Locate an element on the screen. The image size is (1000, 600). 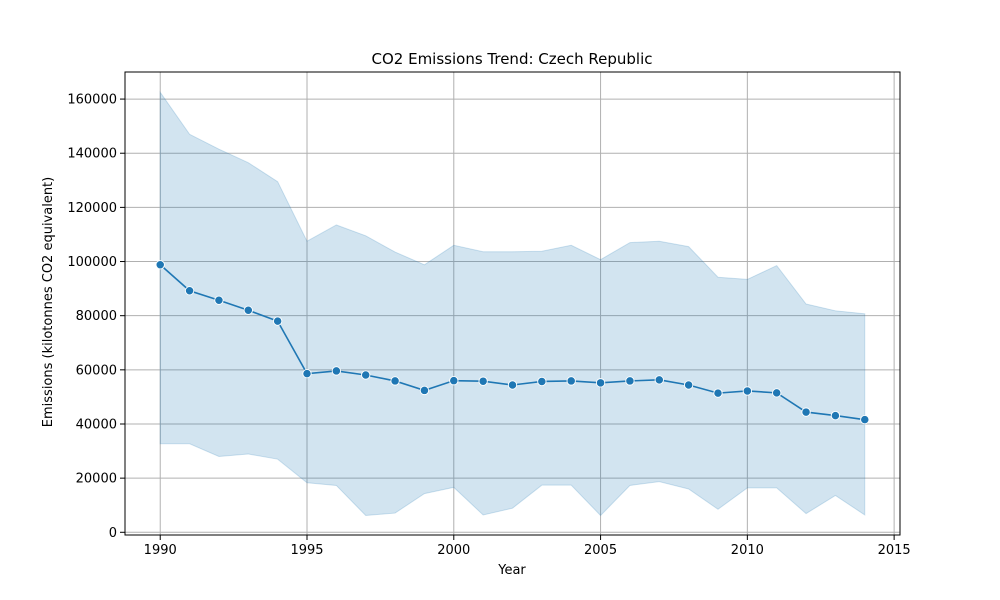
x-tick-label: 2000 is located at coordinates (453, 550).